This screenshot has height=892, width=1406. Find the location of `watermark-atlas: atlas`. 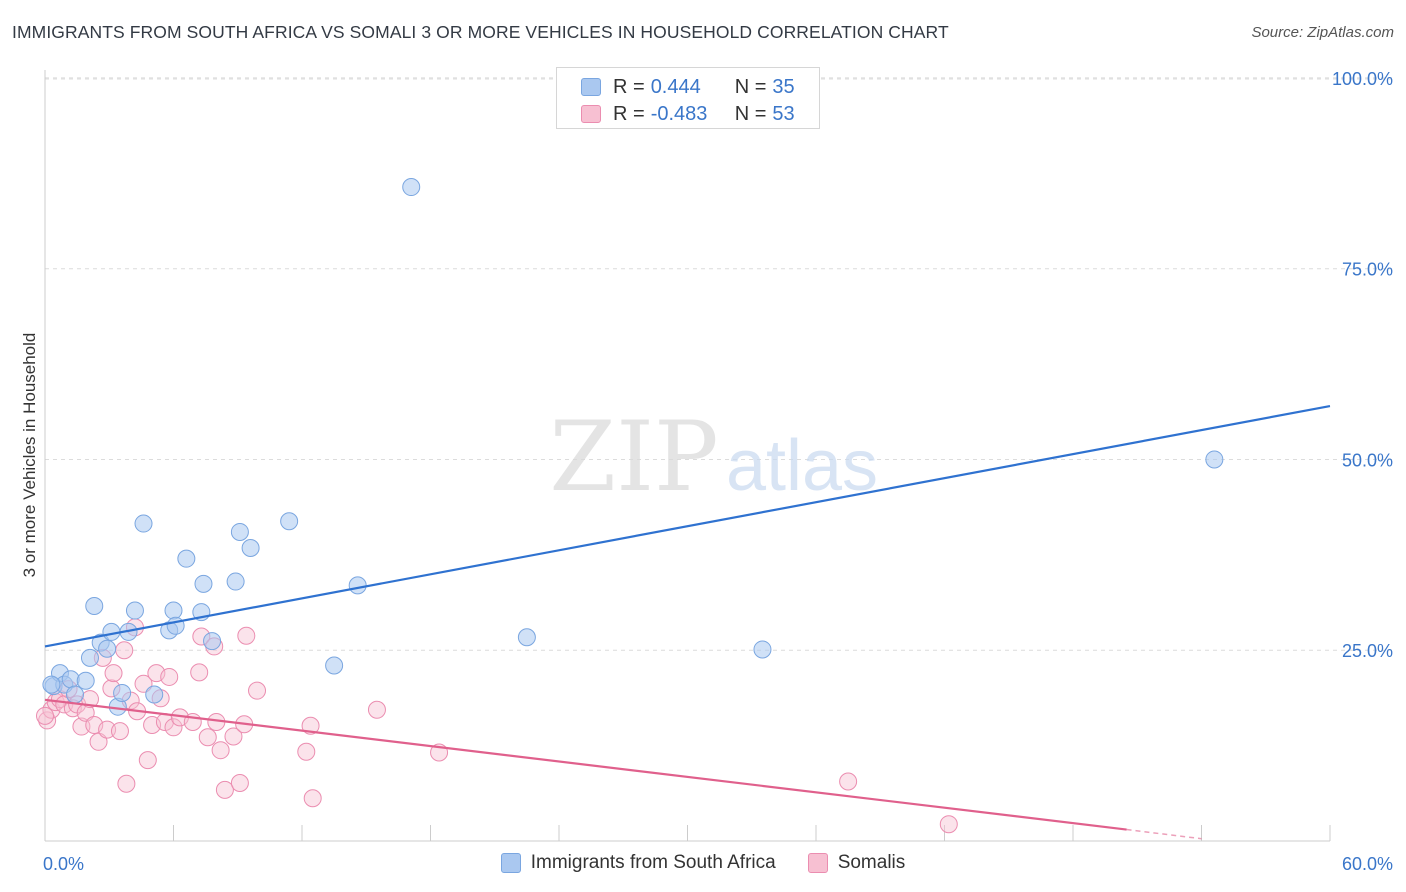

watermark-atlas: atlas is located at coordinates (802, 466).